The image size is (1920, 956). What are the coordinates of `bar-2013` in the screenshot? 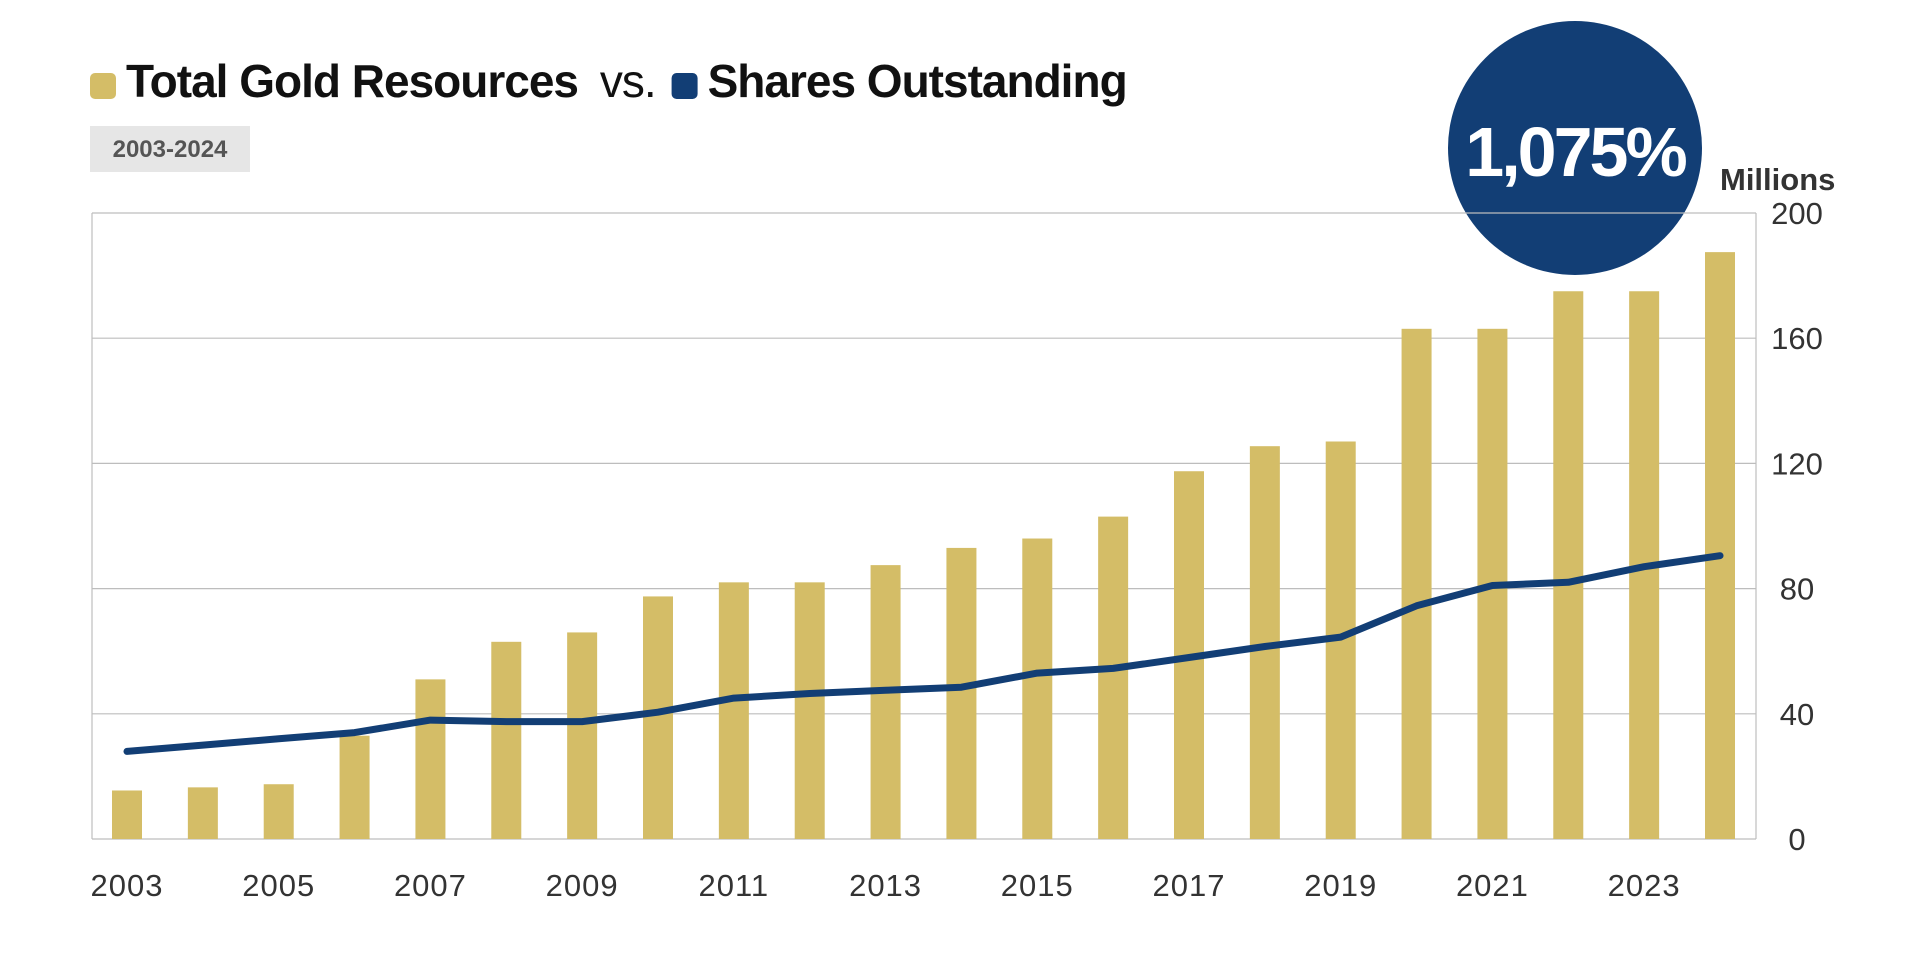 It's located at (886, 702).